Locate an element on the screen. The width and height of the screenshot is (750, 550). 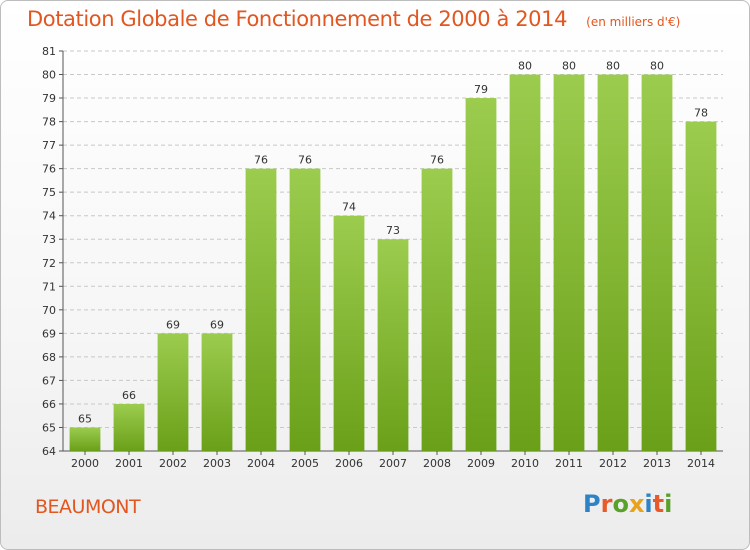
proxiti-logo: Proxiti is located at coordinates (627, 504).